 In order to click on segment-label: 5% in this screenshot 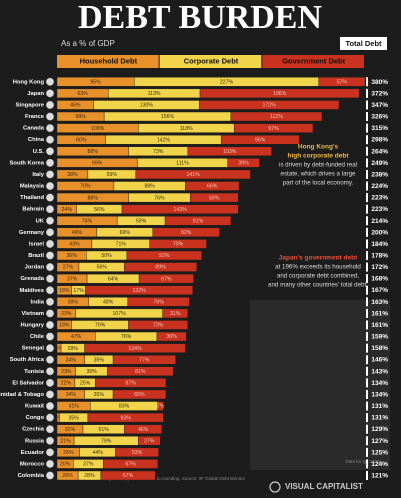, I will do `click(59, 349)`.